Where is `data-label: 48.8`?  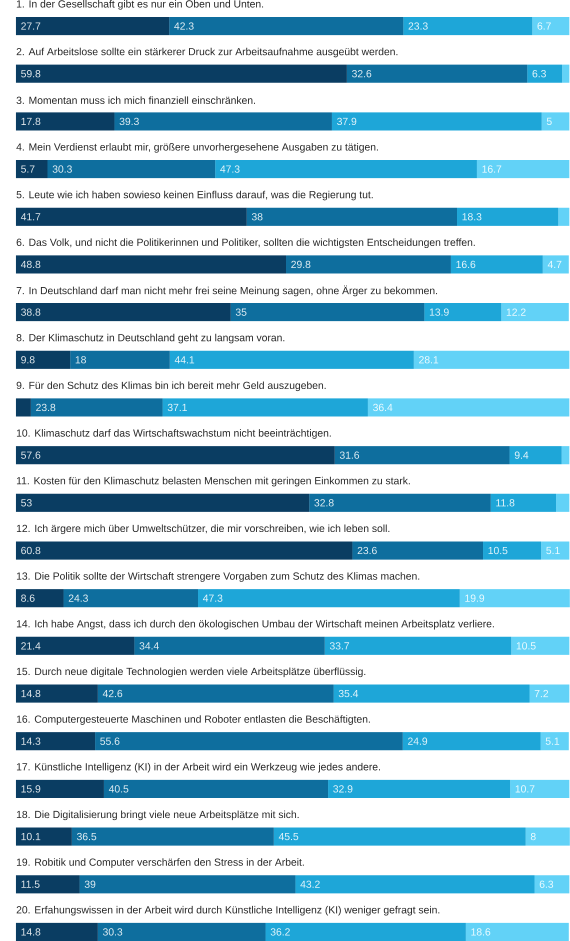 data-label: 48.8 is located at coordinates (30, 264).